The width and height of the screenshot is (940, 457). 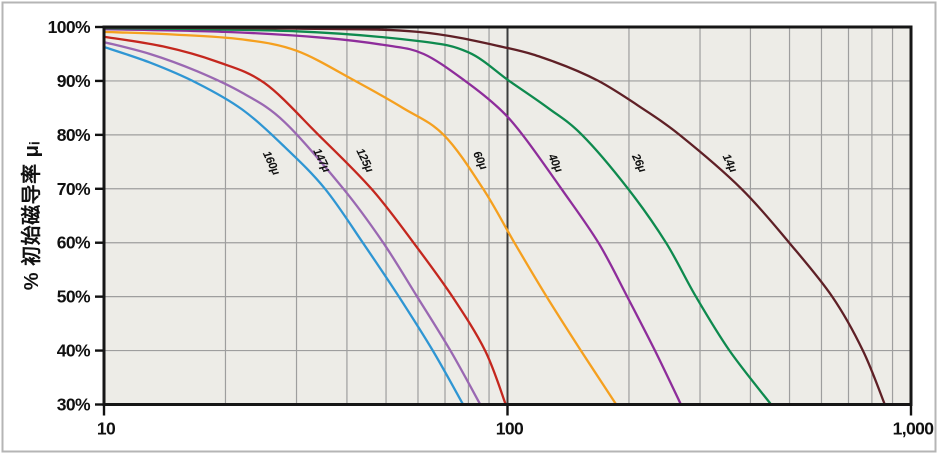 What do you see at coordinates (69, 27) in the screenshot?
I see `y-tick-label-100: 100%` at bounding box center [69, 27].